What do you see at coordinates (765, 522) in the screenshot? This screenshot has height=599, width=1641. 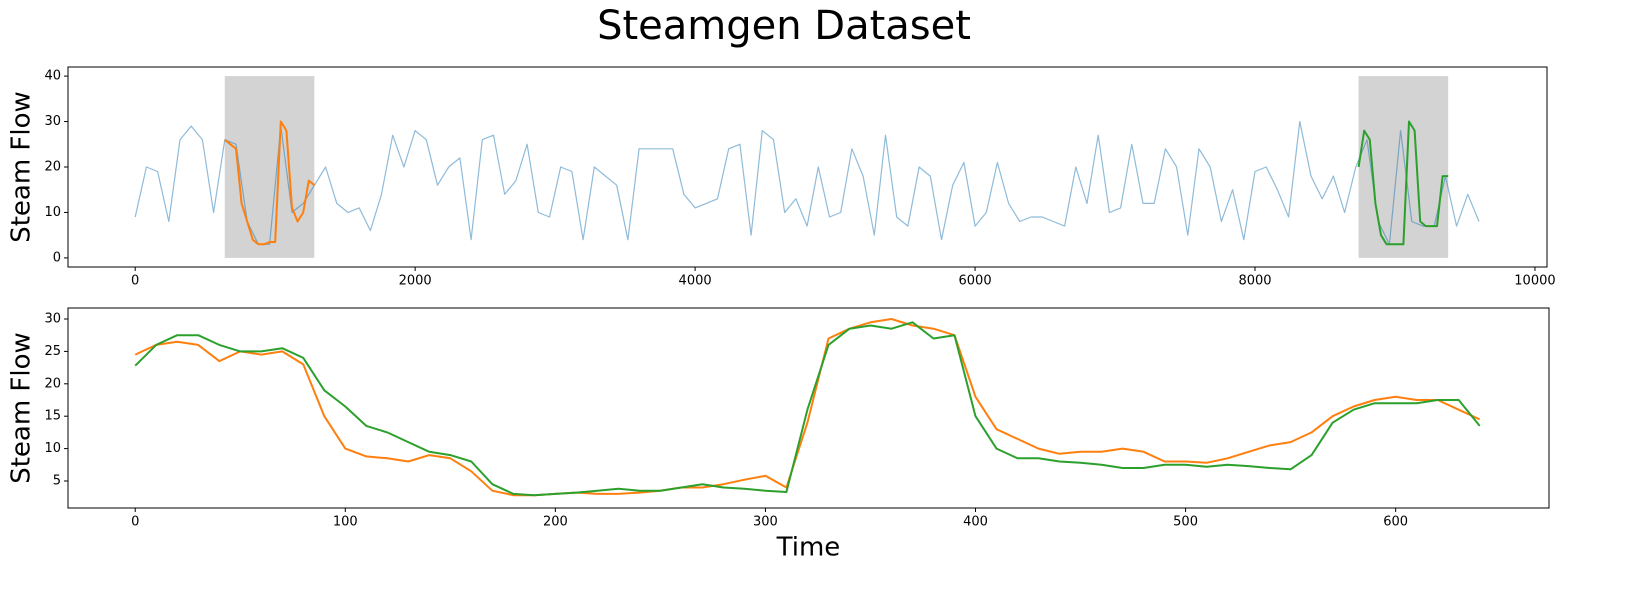 I see `x-tick-label: 300` at bounding box center [765, 522].